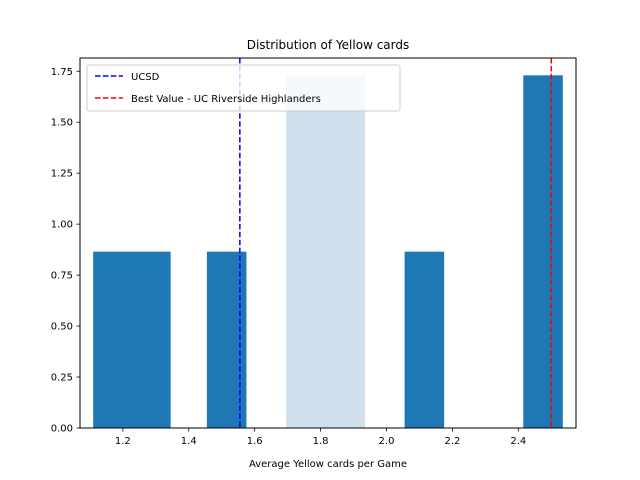 The width and height of the screenshot is (640, 480). Describe the element at coordinates (255, 441) in the screenshot. I see `x-tick-label: 1.6` at that location.